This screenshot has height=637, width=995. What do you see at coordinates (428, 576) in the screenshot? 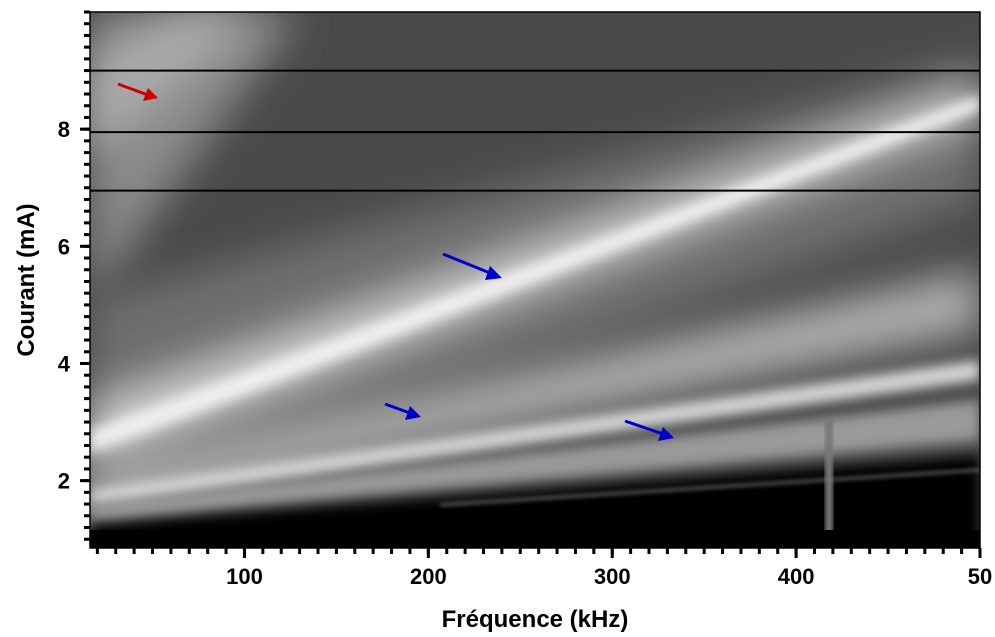
I see `x-tick-label: 200` at bounding box center [428, 576].